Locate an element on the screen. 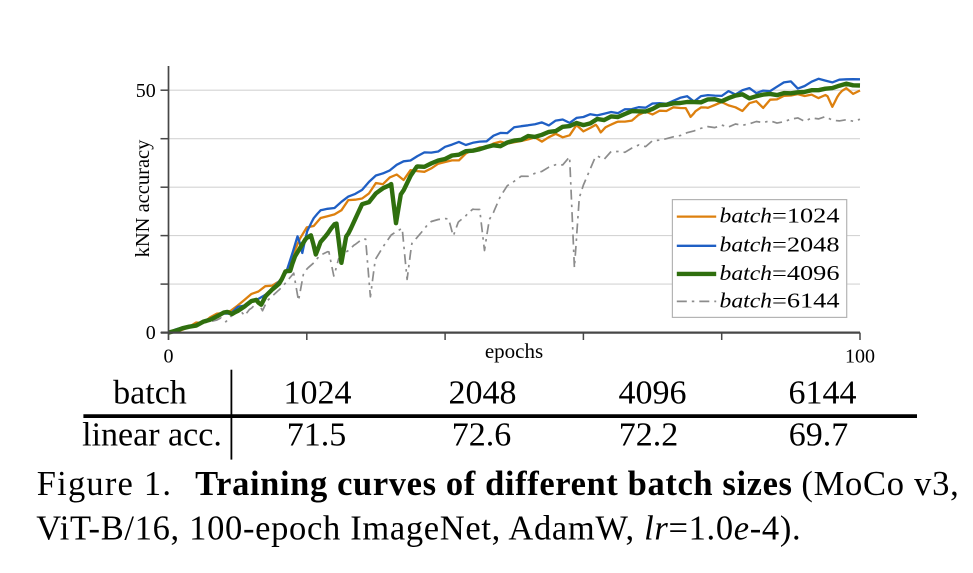 This screenshot has width=973, height=573. svg-text: 4096 is located at coordinates (653, 392).